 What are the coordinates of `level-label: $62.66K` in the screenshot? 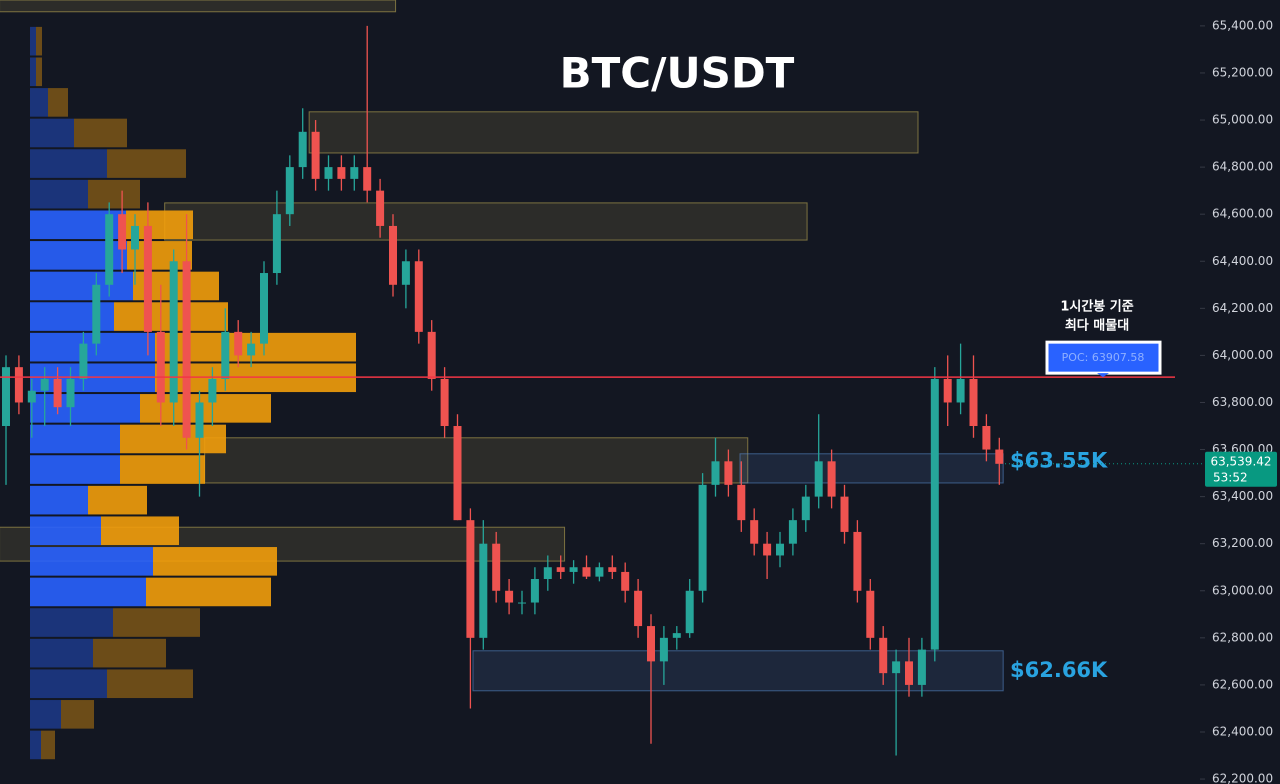 It's located at (1059, 670).